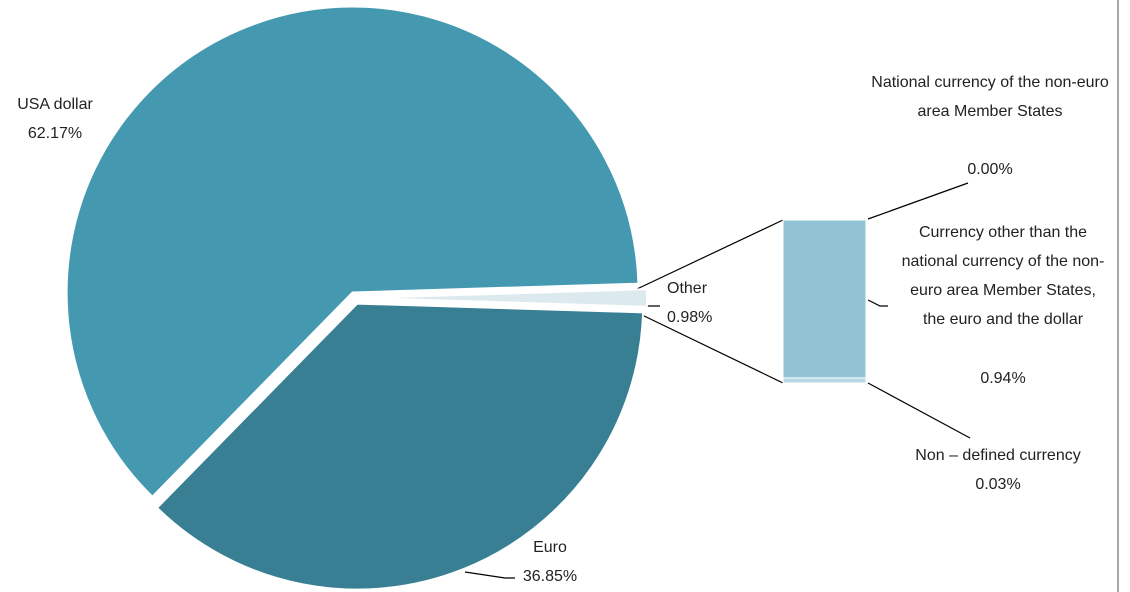 This screenshot has width=1130, height=592. I want to click on slice-value: 62.17%, so click(55, 133).